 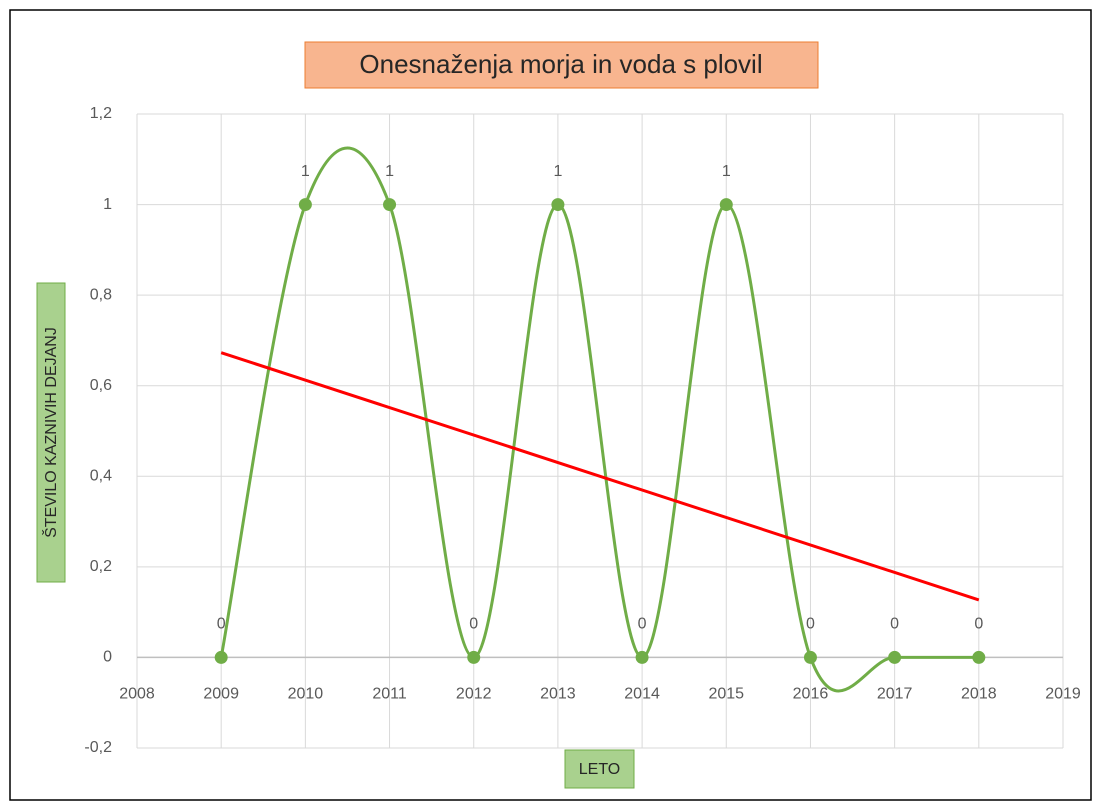 What do you see at coordinates (389, 694) in the screenshot?
I see `x-tick-label: 2011` at bounding box center [389, 694].